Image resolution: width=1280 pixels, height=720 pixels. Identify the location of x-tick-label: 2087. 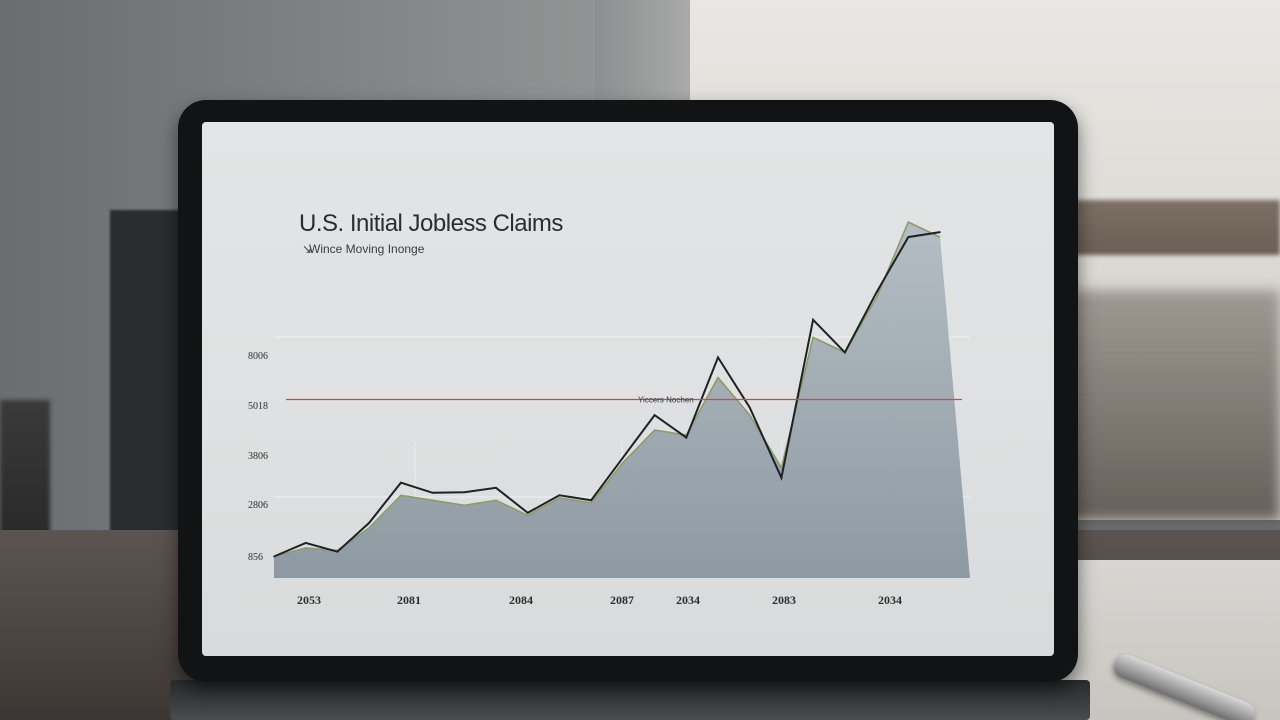
(622, 600).